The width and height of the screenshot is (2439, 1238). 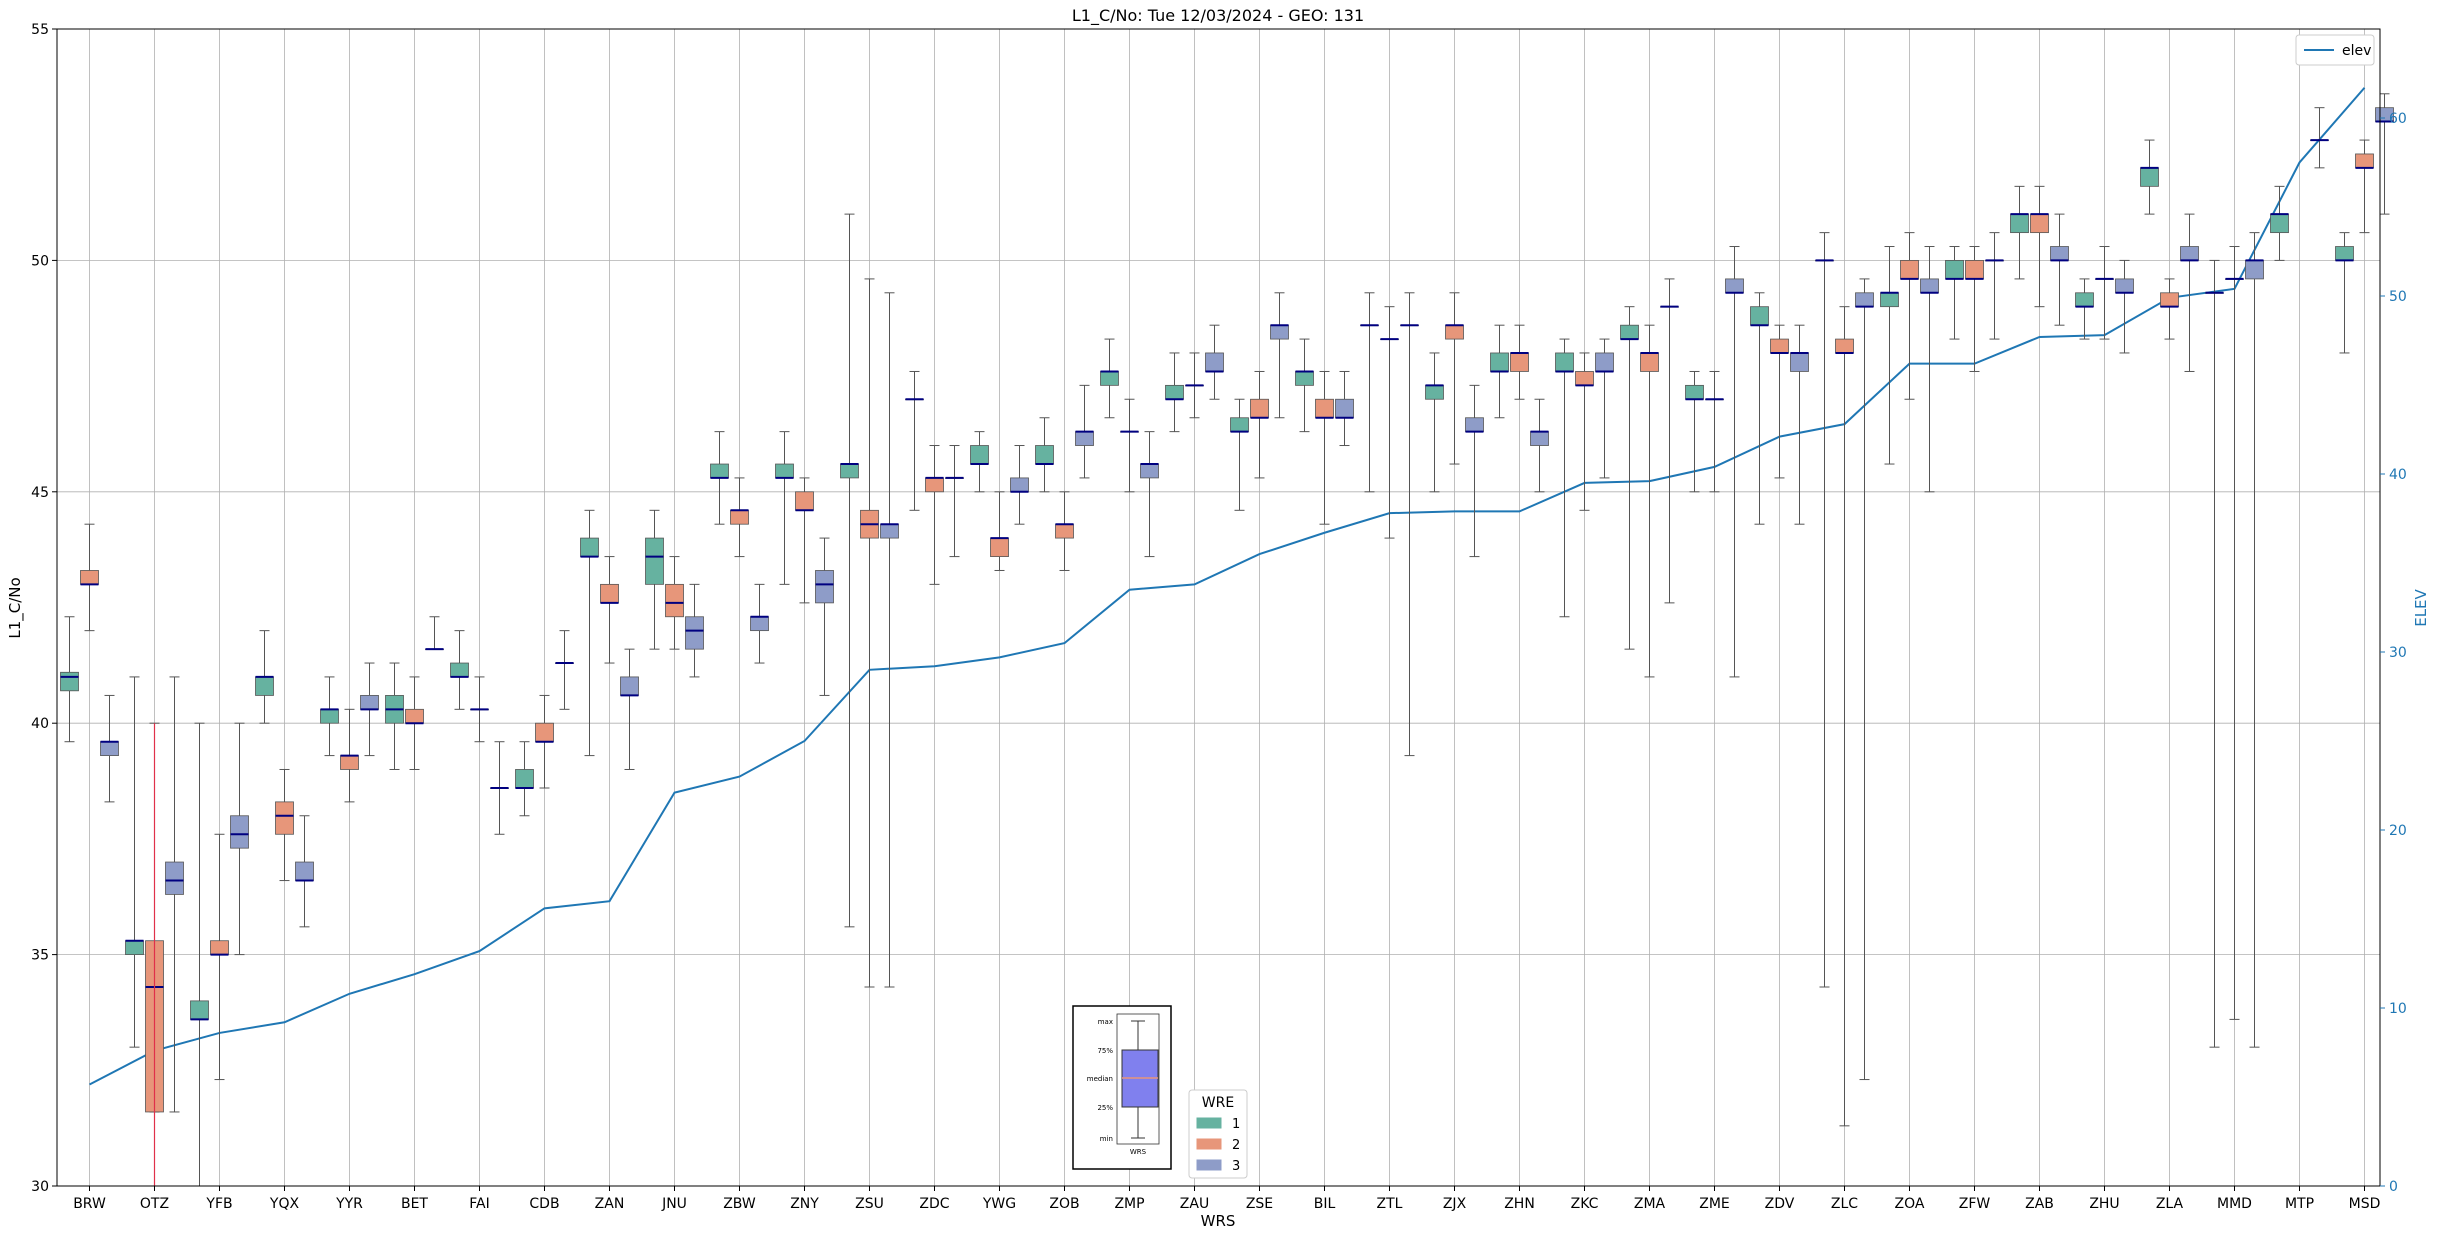 I want to click on box-ZOB-wre3, so click(x=1084, y=431).